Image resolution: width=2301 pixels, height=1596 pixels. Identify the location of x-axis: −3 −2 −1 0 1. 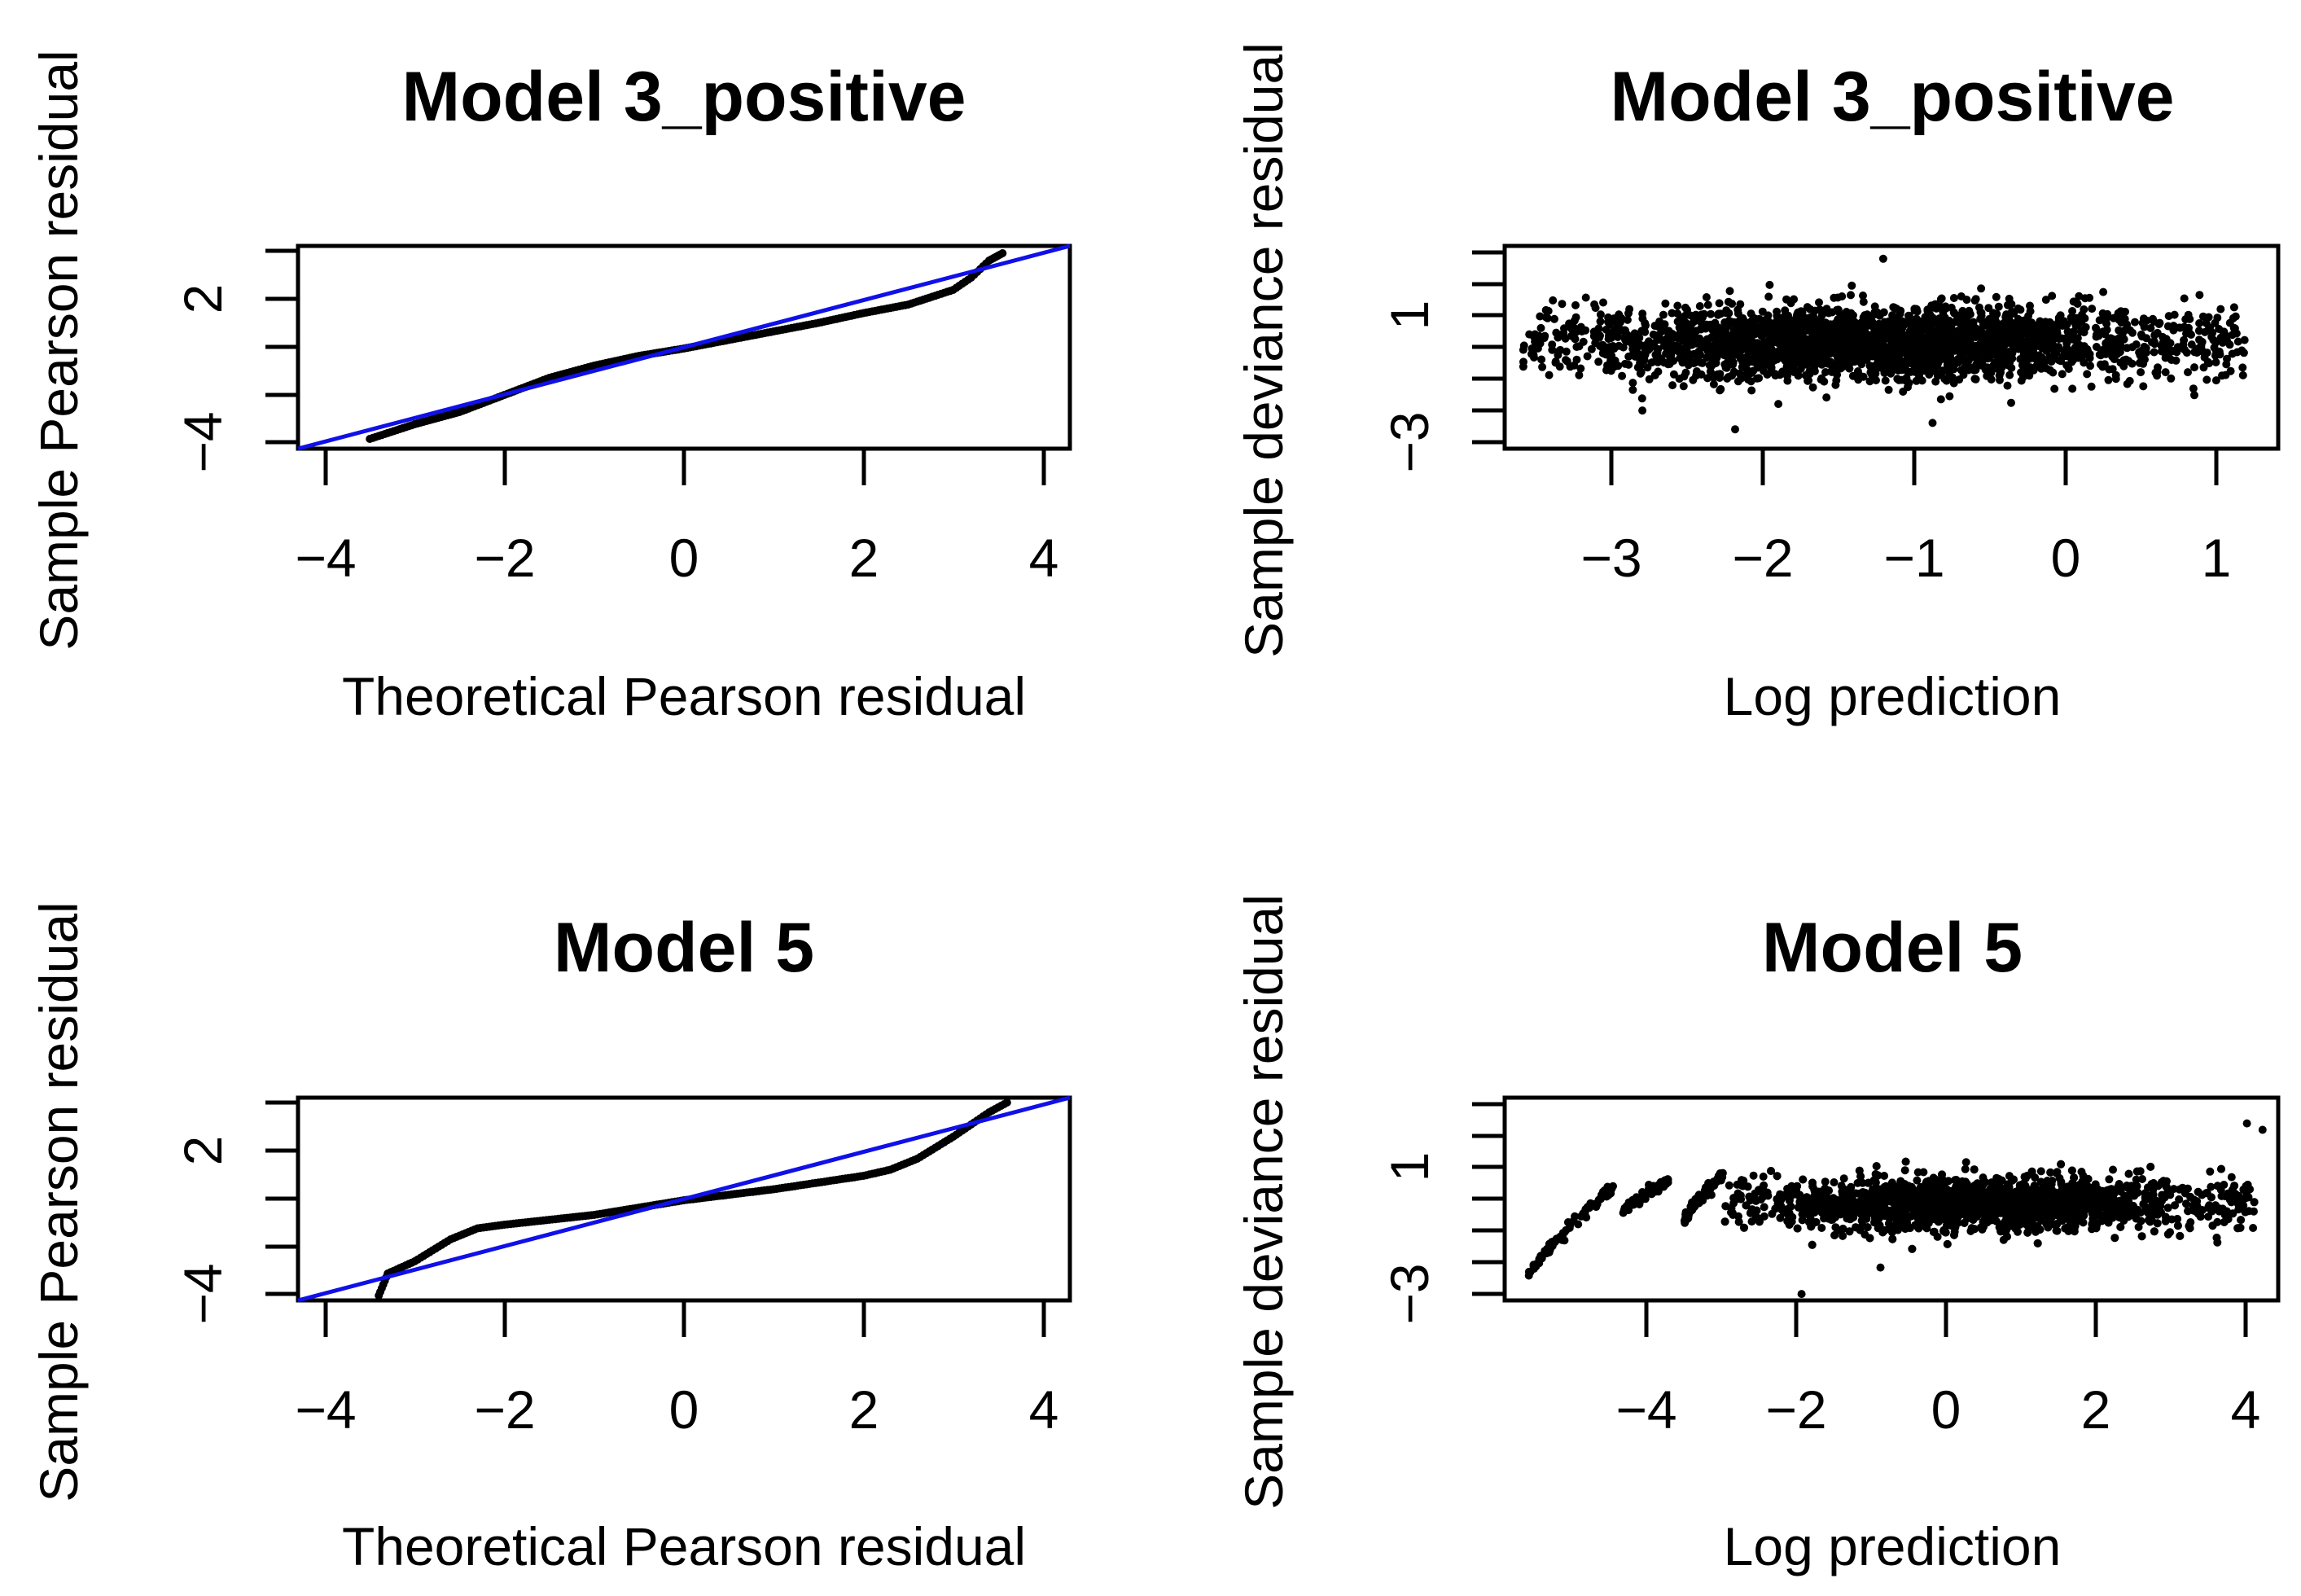
(1905, 517).